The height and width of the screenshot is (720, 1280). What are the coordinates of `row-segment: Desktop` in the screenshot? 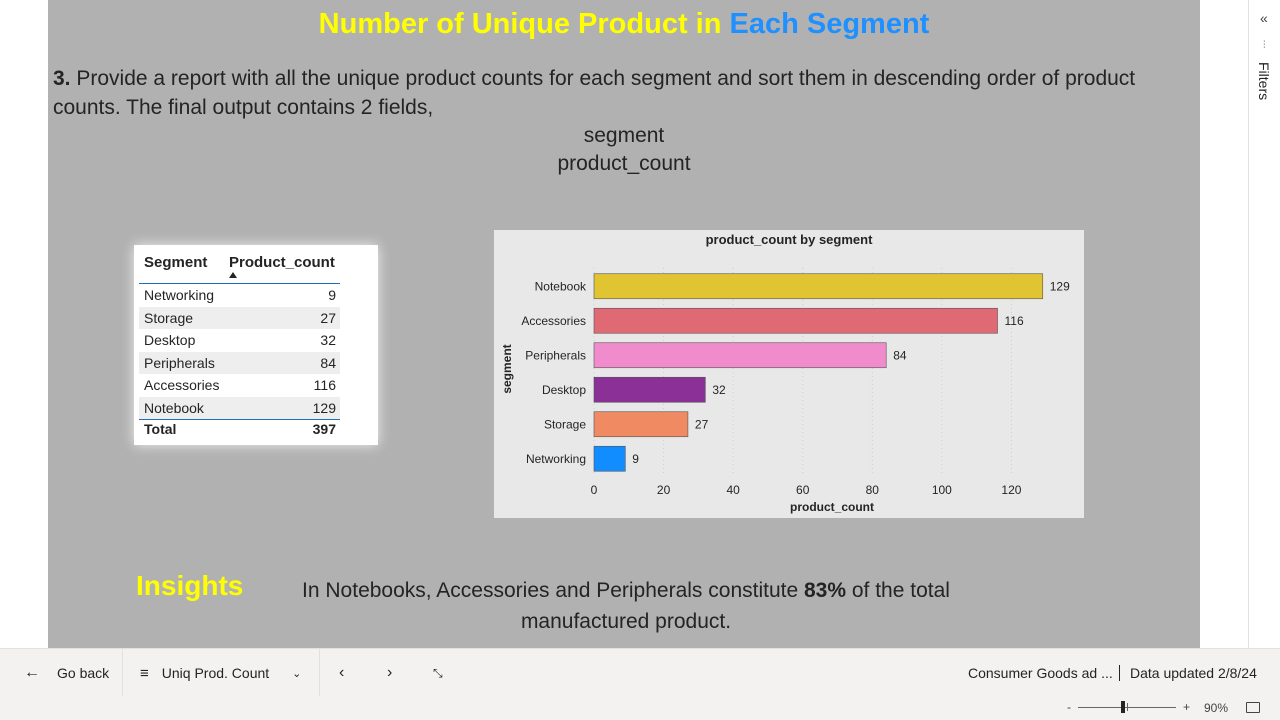 It's located at (170, 340).